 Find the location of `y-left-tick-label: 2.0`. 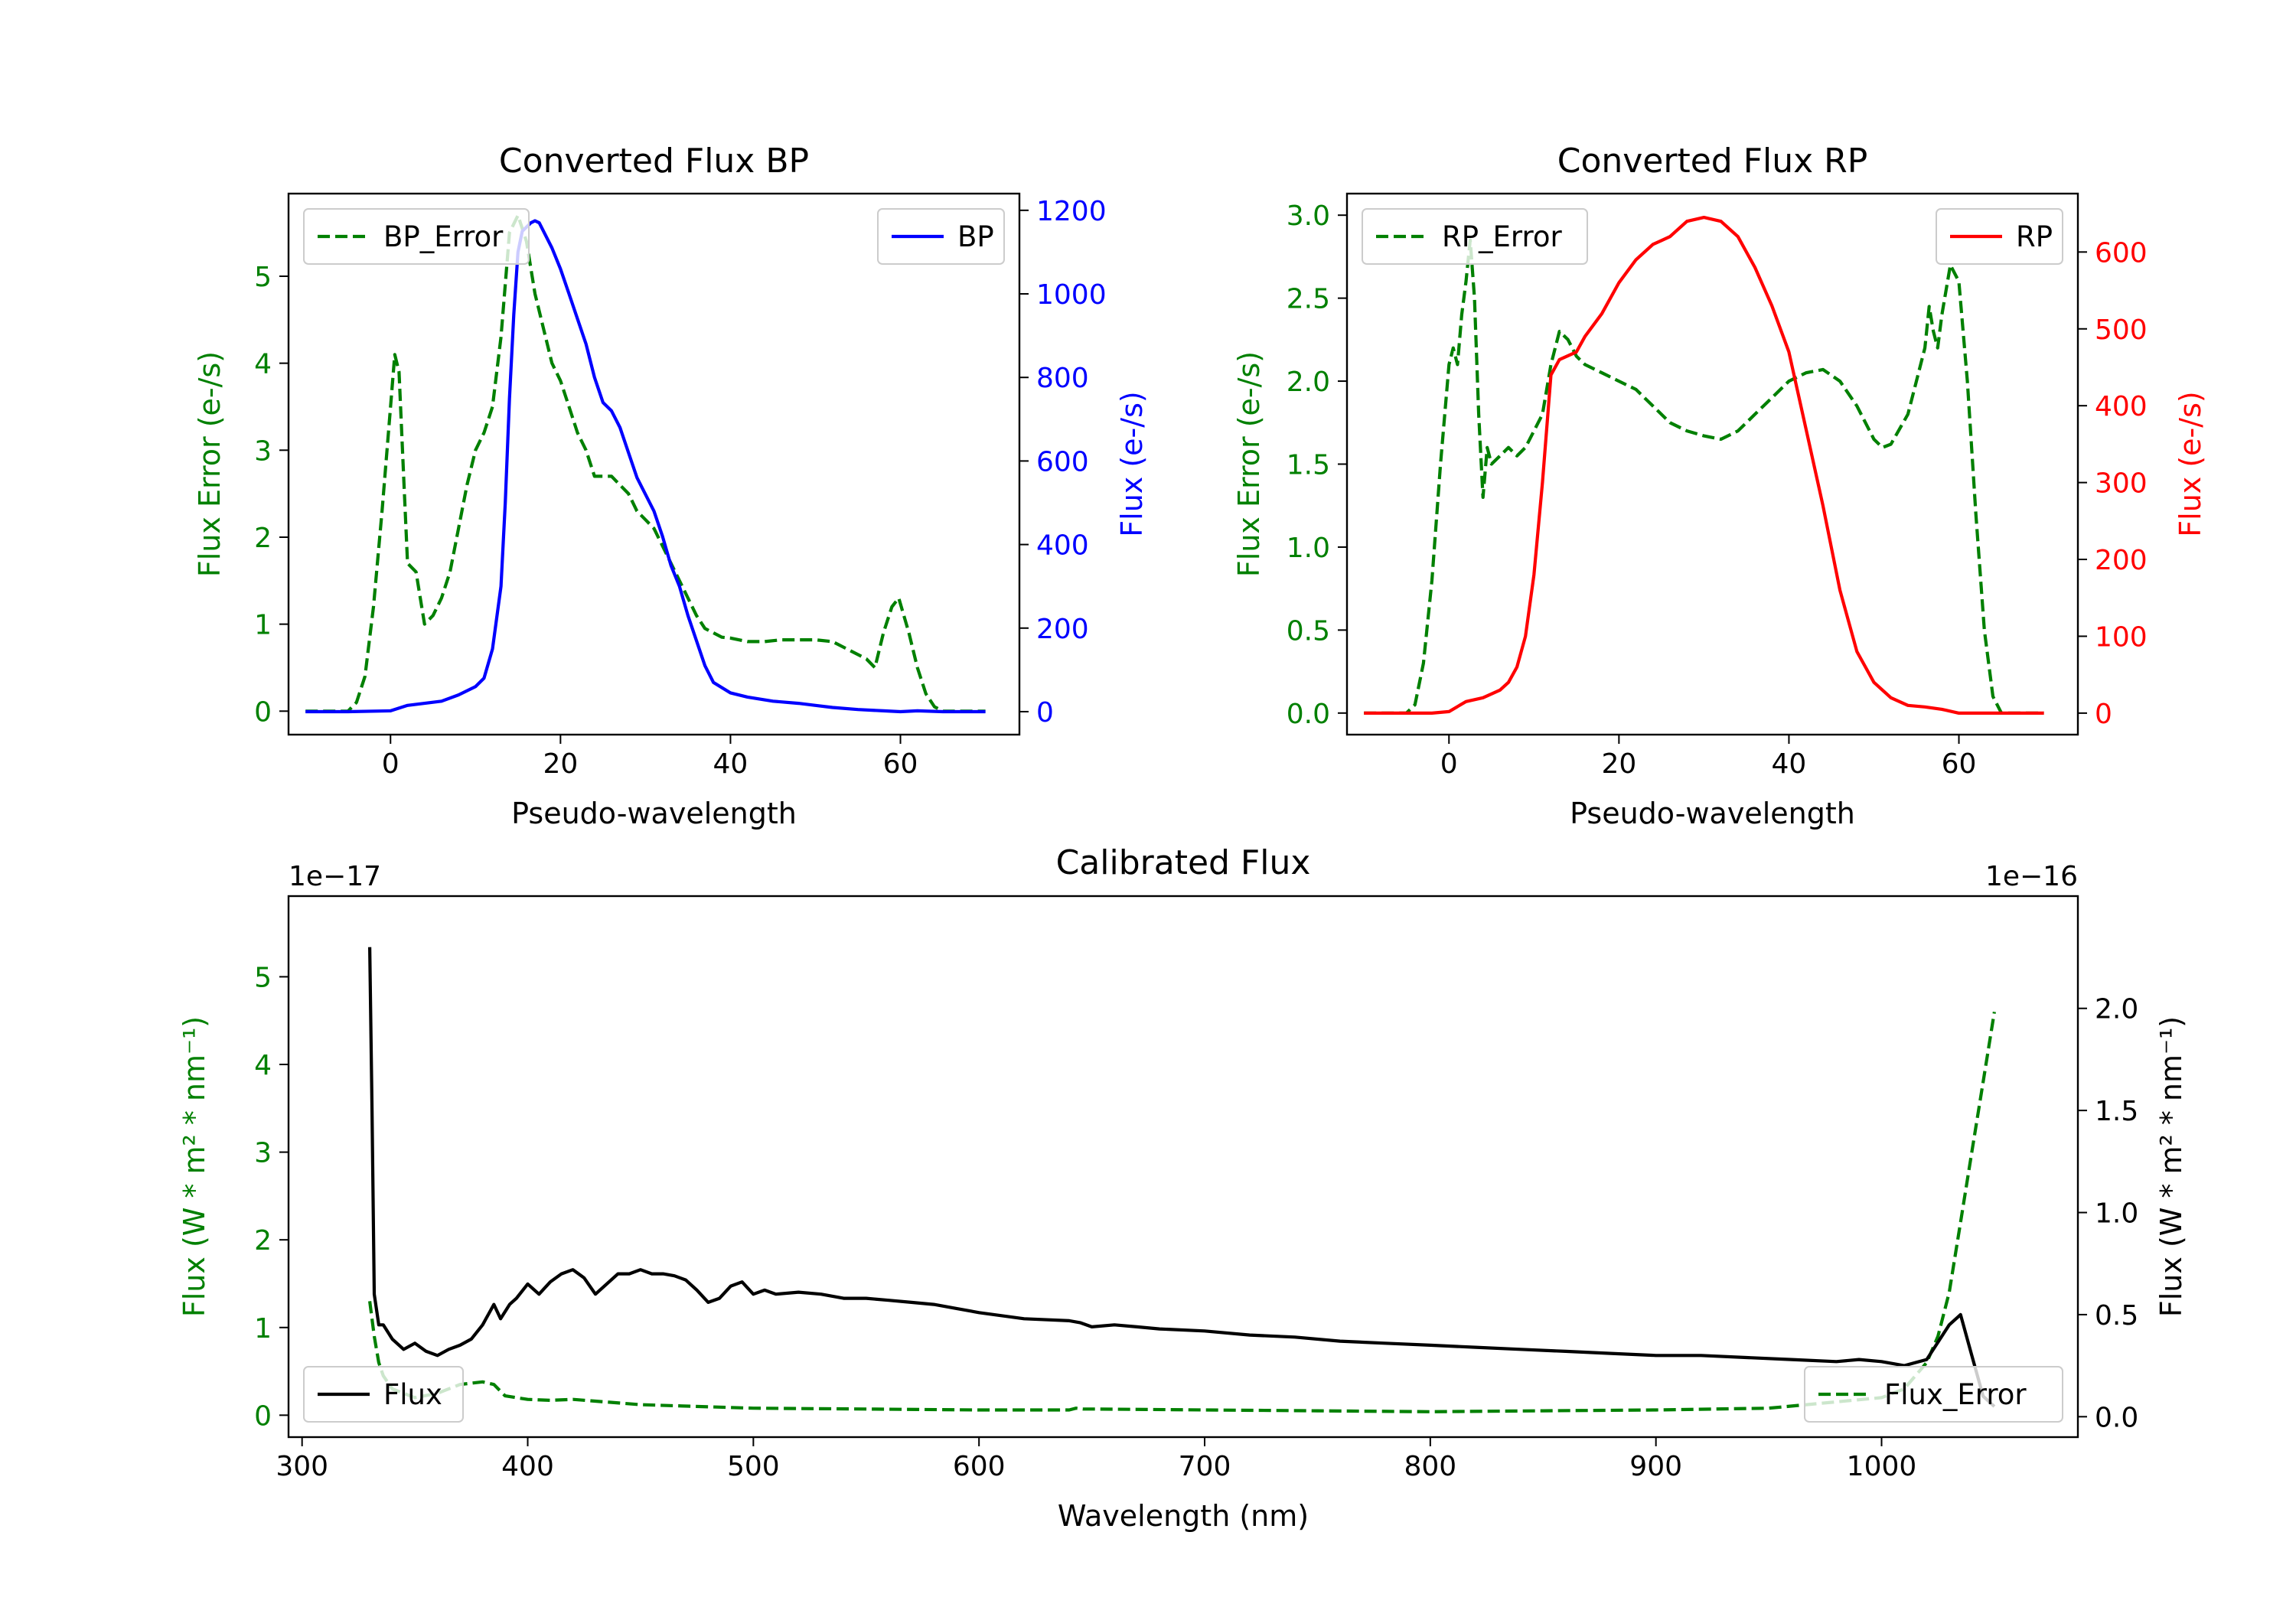

y-left-tick-label: 2.0 is located at coordinates (1308, 382).